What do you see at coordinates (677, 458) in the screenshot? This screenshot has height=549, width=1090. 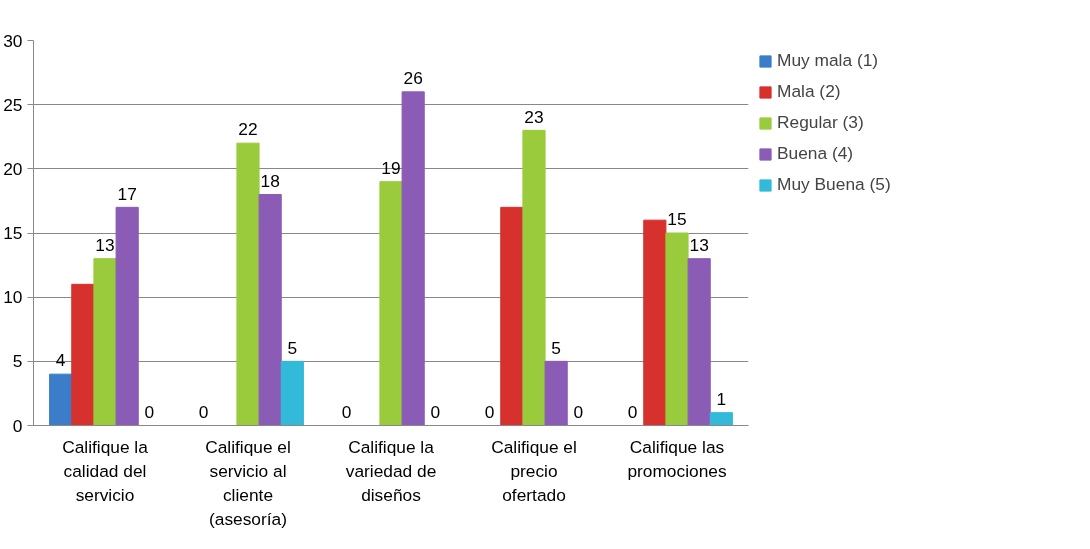 I see `x-tick-label: Califique las promociones` at bounding box center [677, 458].